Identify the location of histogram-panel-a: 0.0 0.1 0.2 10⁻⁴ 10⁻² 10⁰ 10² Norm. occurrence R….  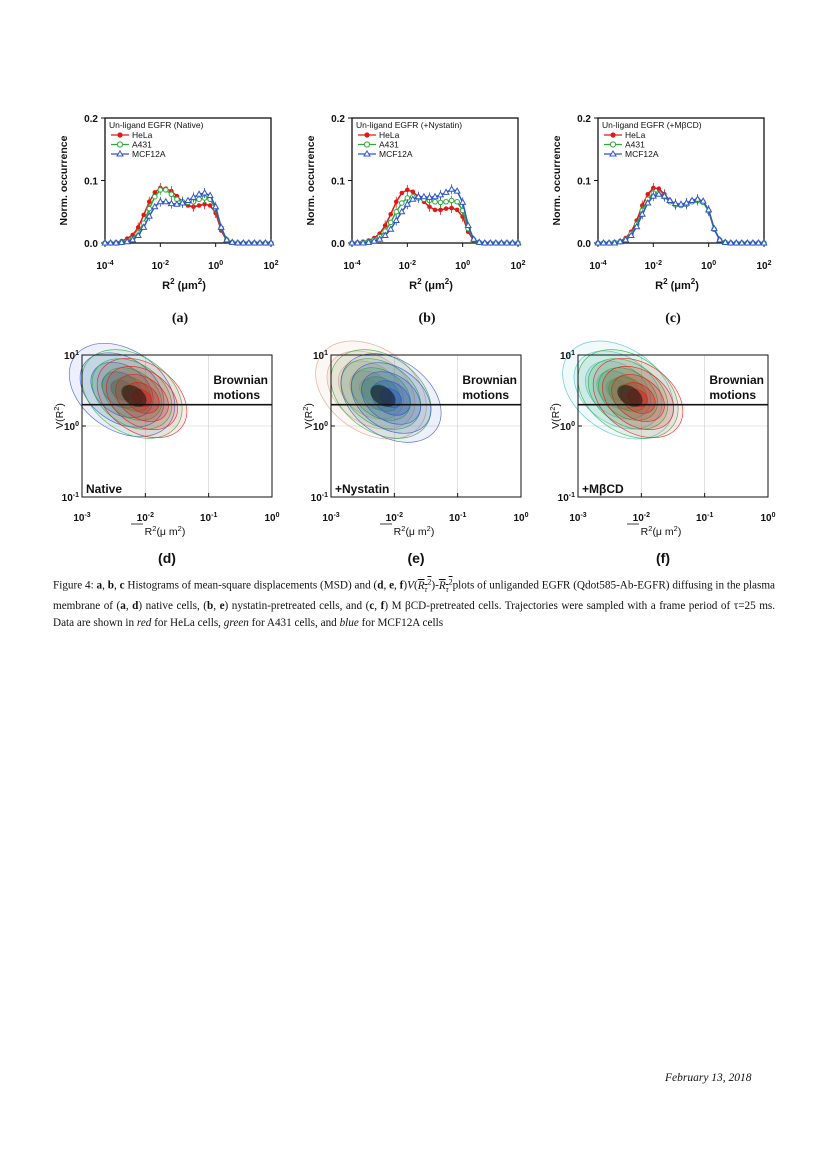
(168, 220).